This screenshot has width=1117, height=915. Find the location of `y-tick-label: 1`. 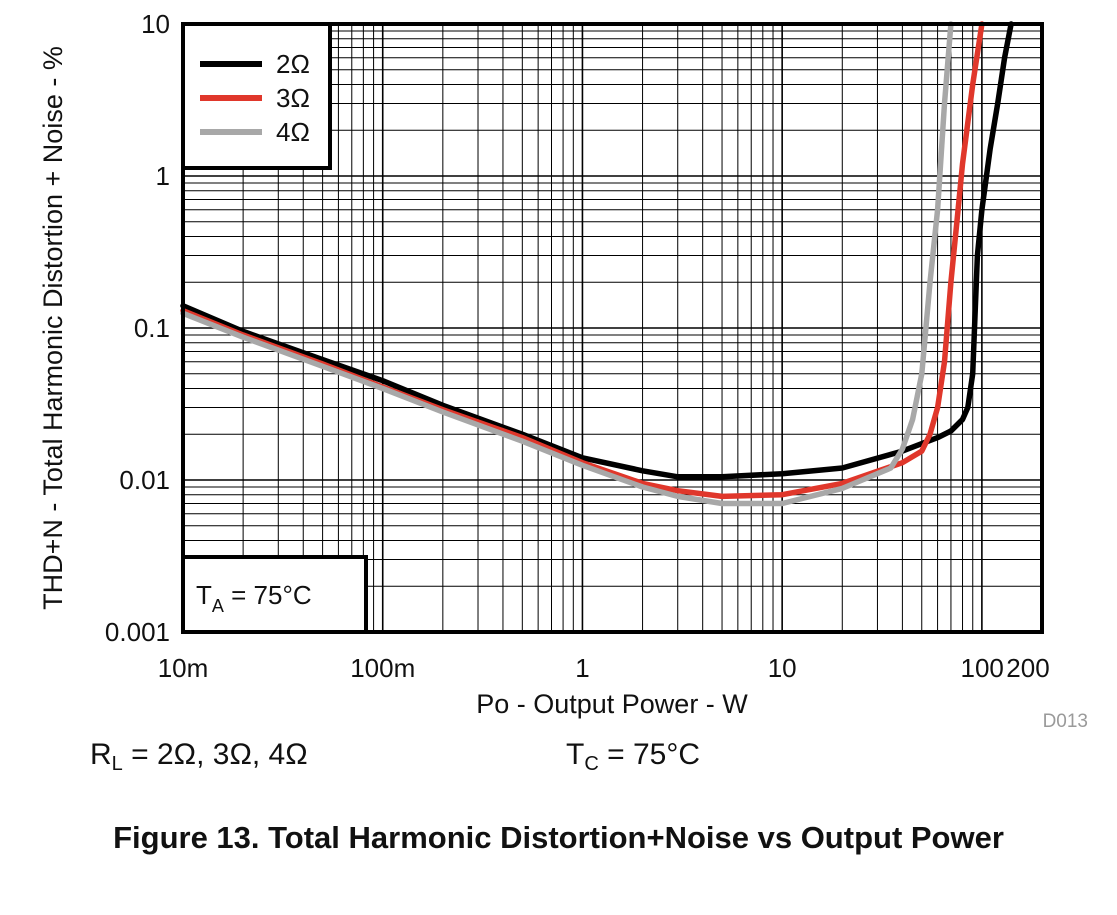

y-tick-label: 1 is located at coordinates (163, 176).